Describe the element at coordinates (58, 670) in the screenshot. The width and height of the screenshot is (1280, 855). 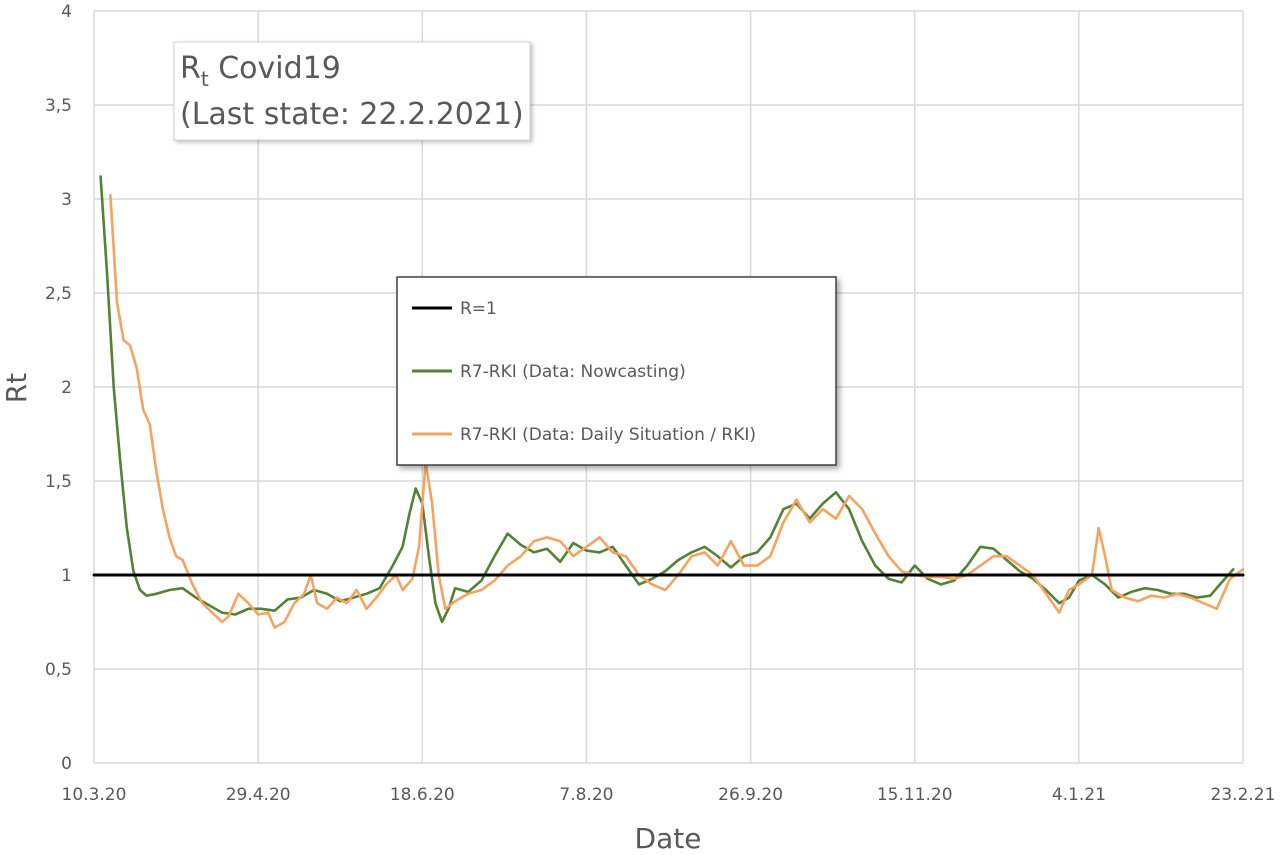
I see `y-tick-label: 0,5` at that location.